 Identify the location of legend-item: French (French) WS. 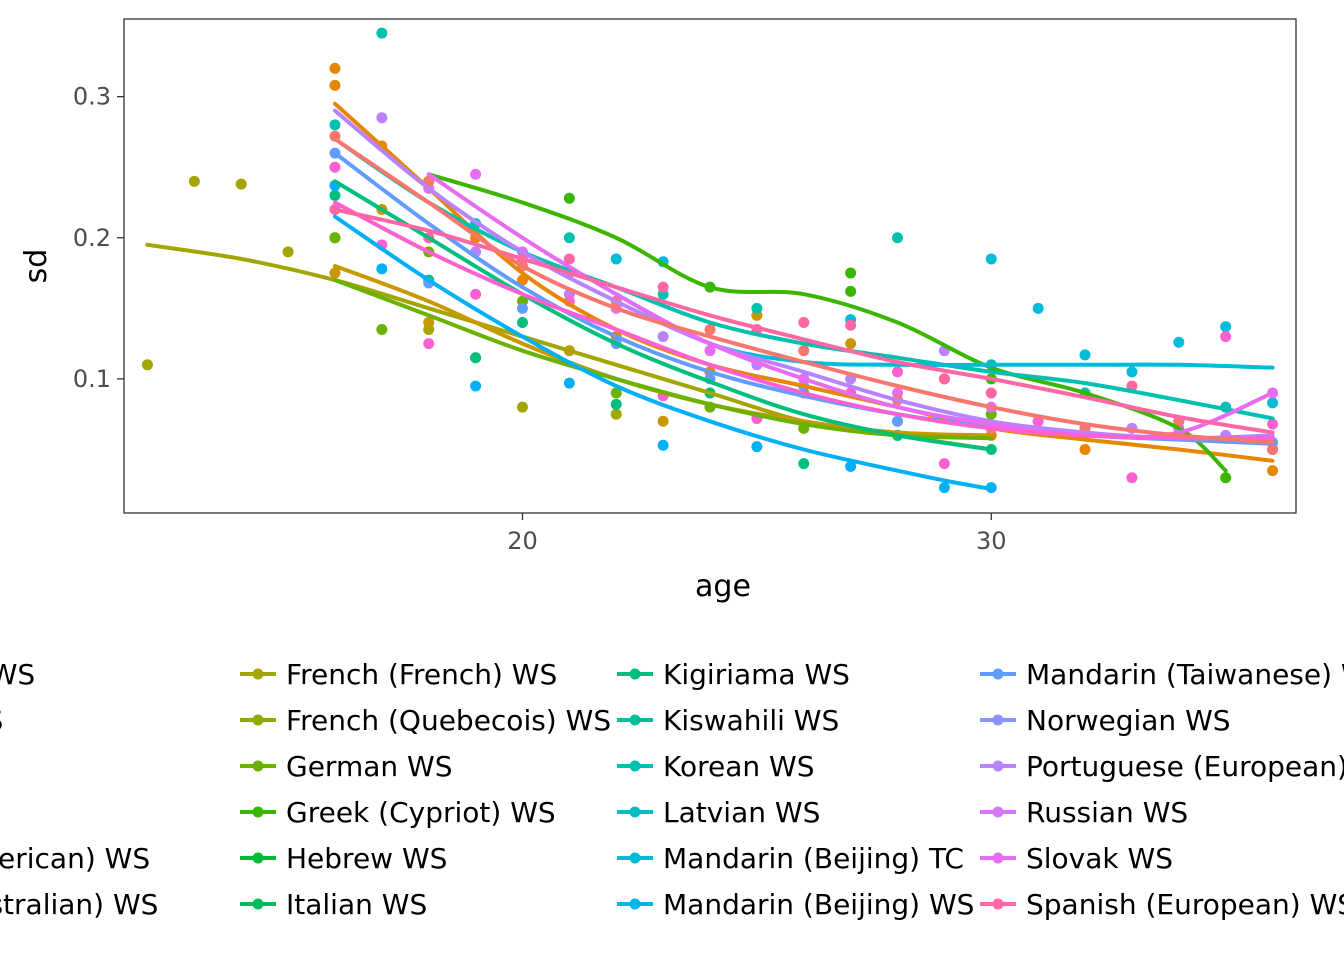
(398, 674).